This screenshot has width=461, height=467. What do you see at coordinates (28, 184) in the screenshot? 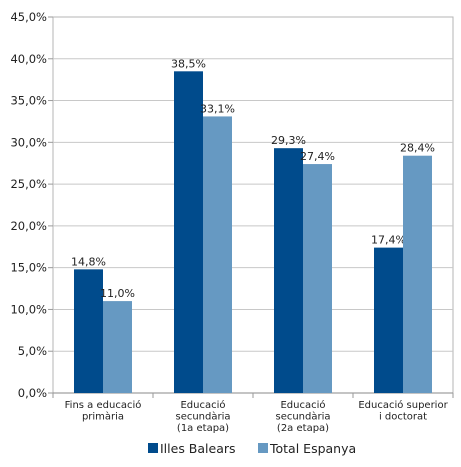
I see `y-tick-label: 25,0%` at bounding box center [28, 184].